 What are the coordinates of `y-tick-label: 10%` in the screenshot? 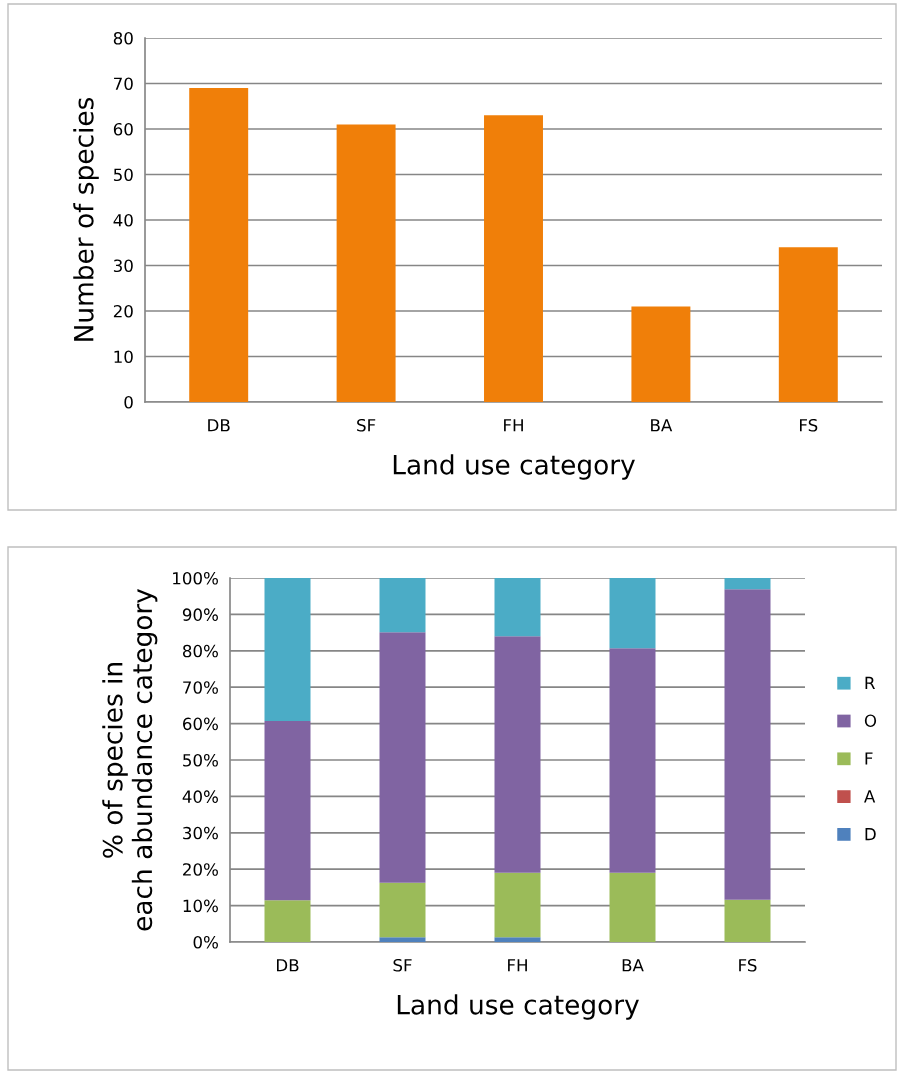 It's located at (200, 906).